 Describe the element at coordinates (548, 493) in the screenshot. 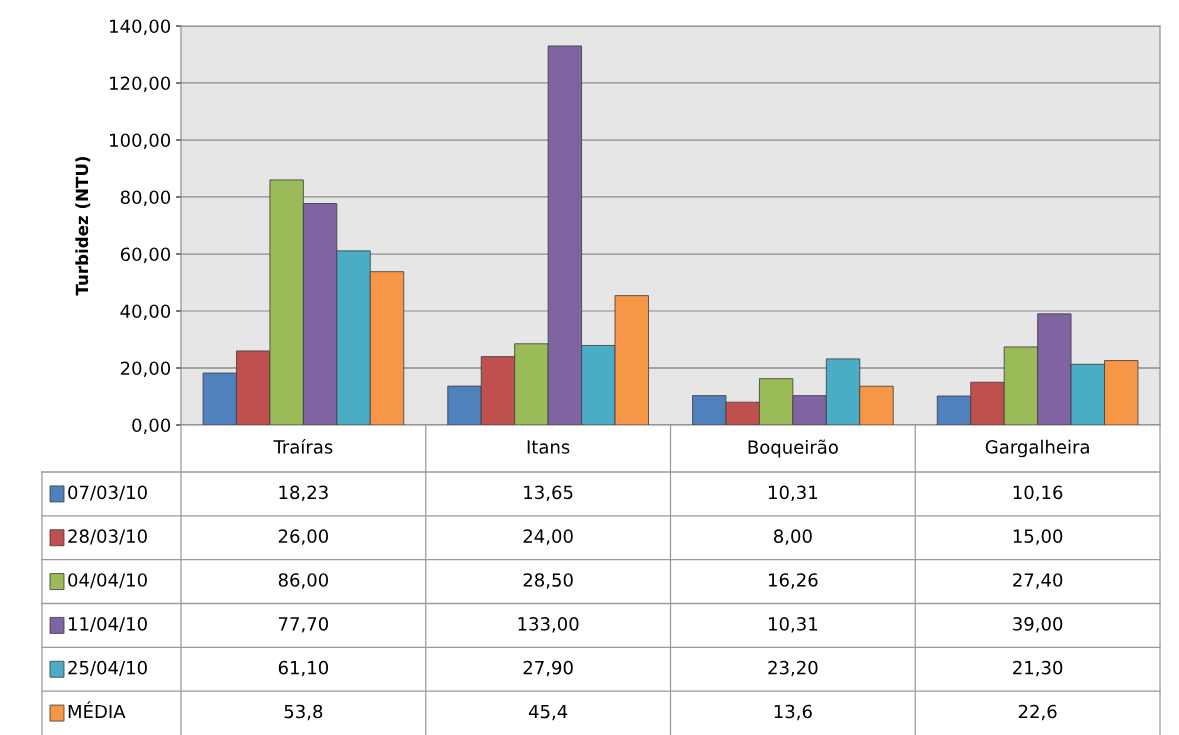

I see `data-label: 13,65` at that location.